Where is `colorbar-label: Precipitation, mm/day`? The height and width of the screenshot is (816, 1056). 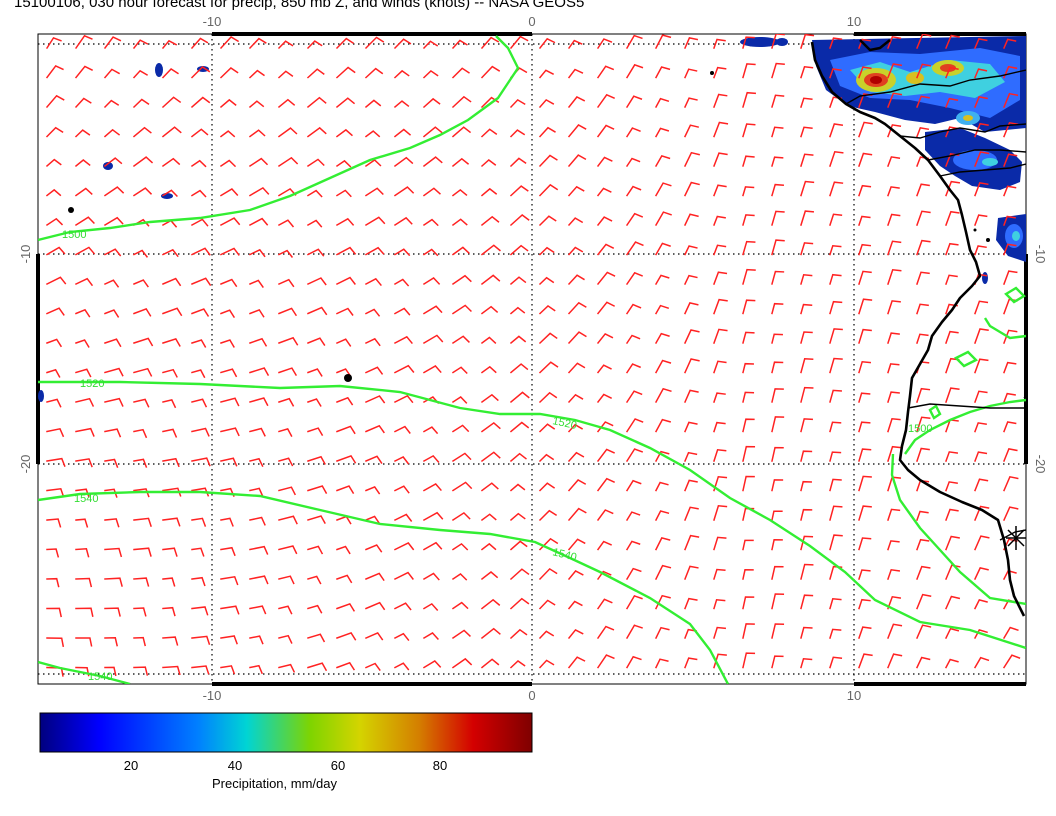
colorbar-label: Precipitation, mm/day is located at coordinates (274, 783).